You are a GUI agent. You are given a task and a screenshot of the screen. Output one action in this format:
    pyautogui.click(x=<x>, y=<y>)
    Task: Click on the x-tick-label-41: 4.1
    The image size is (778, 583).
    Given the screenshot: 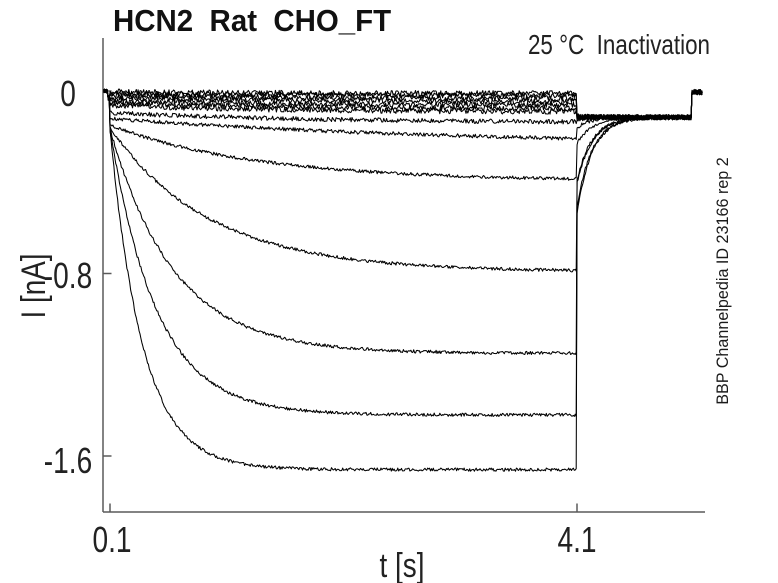 What is the action you would take?
    pyautogui.click(x=577, y=539)
    